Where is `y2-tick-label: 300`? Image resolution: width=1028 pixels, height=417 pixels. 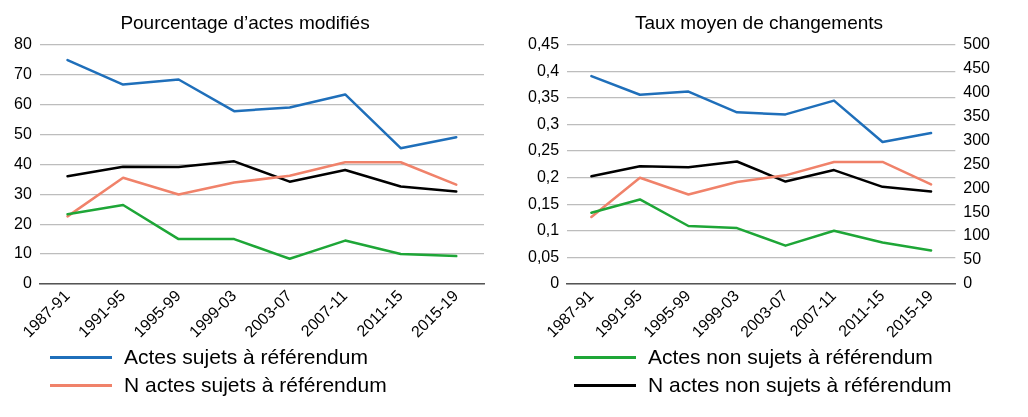 y2-tick-label: 300 is located at coordinates (977, 139).